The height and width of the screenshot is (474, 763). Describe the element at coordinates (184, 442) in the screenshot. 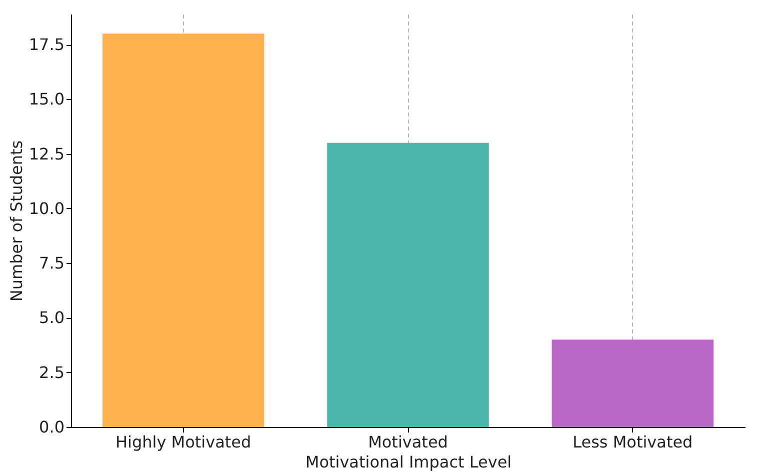

I see `x-tick-label: Highly Motivated` at that location.